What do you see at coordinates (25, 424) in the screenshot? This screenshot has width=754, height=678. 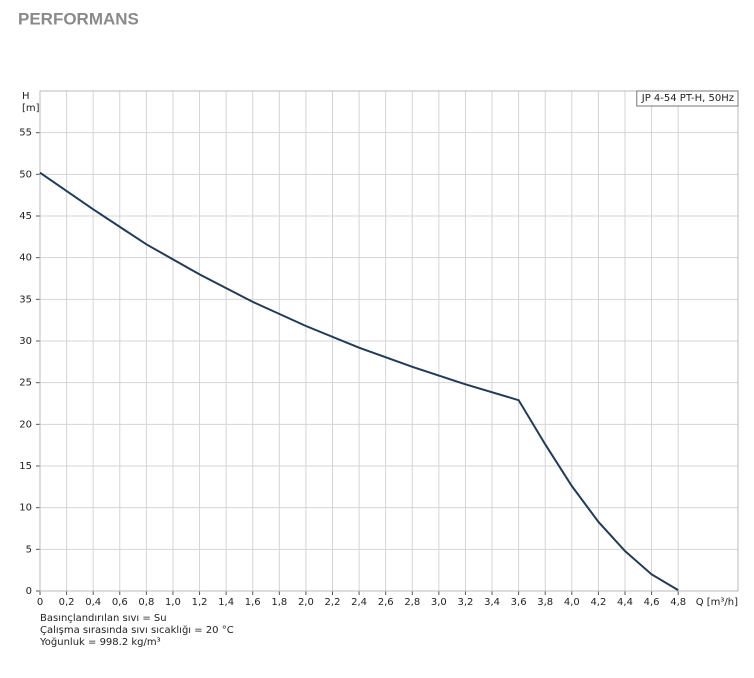 I see `y-tick-label: 20` at bounding box center [25, 424].